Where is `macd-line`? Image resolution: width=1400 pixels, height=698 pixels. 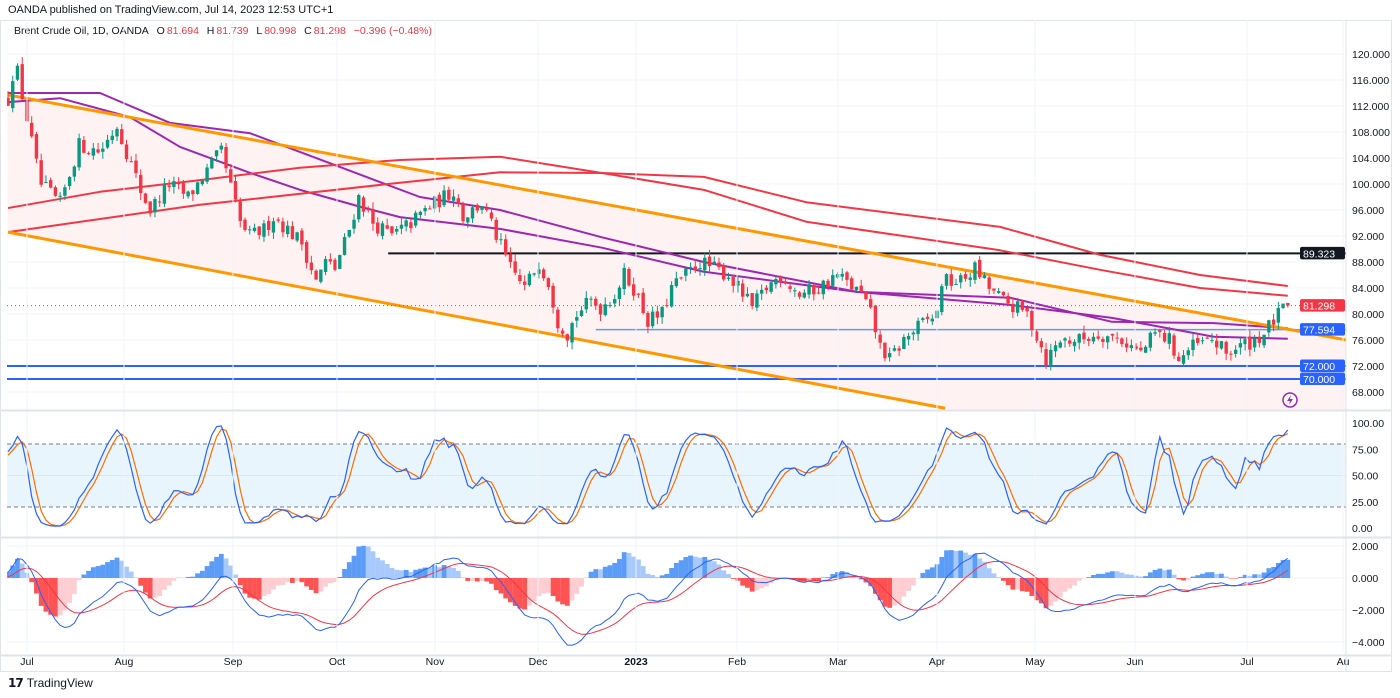 macd-line is located at coordinates (648, 599).